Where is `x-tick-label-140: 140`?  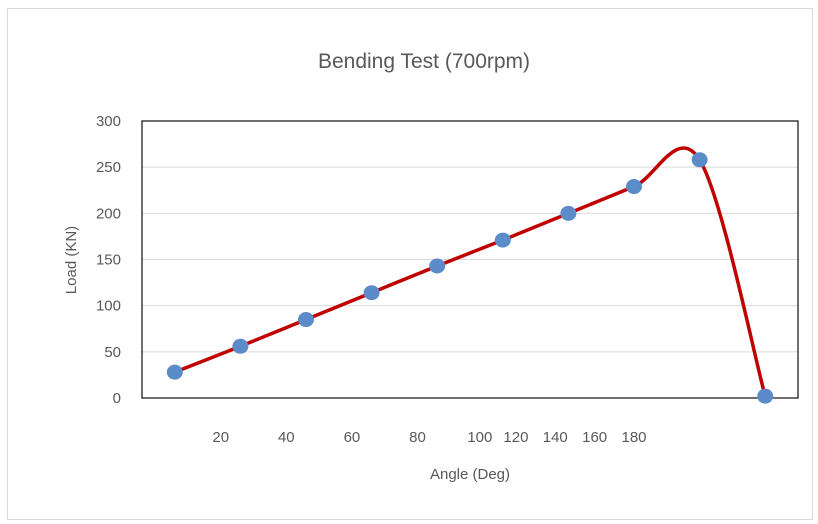
x-tick-label-140: 140 is located at coordinates (555, 437).